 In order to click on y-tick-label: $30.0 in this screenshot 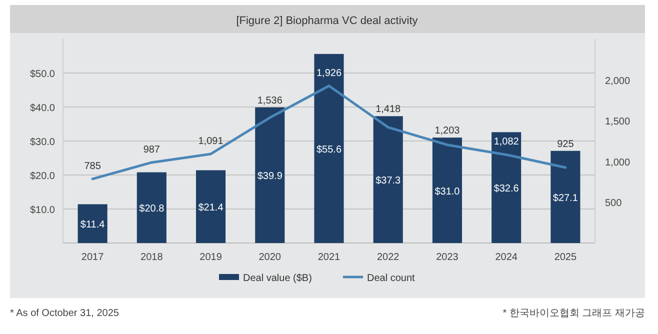, I will do `click(43, 142)`.